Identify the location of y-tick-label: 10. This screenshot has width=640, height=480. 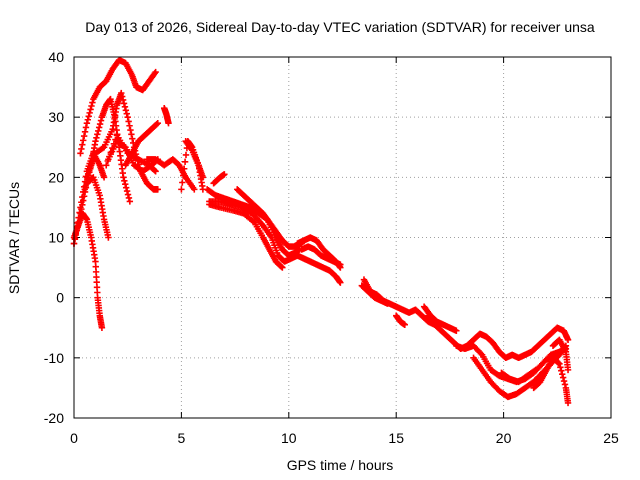
(56, 238).